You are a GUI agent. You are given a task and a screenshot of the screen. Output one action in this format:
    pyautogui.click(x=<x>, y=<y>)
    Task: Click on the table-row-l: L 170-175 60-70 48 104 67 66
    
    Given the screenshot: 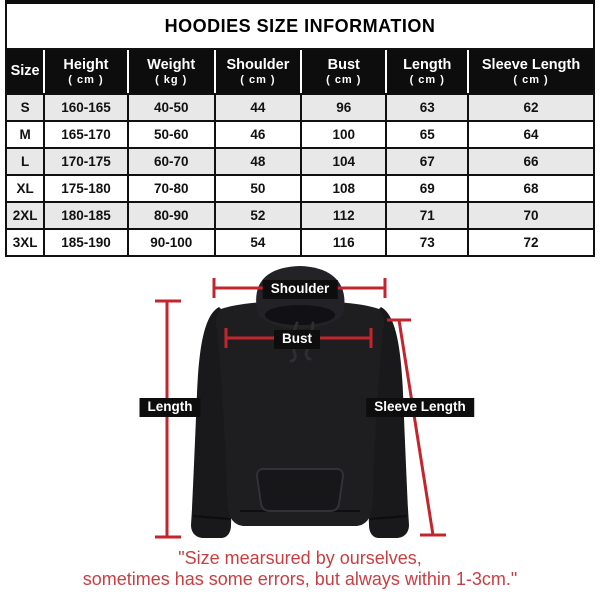 What is the action you would take?
    pyautogui.click(x=299, y=161)
    